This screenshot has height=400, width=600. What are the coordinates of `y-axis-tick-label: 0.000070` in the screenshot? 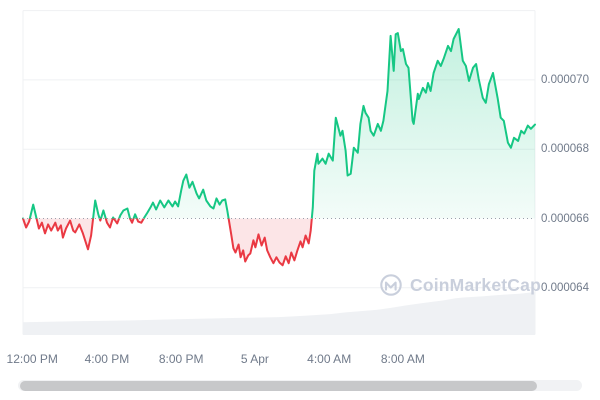 It's located at (565, 79).